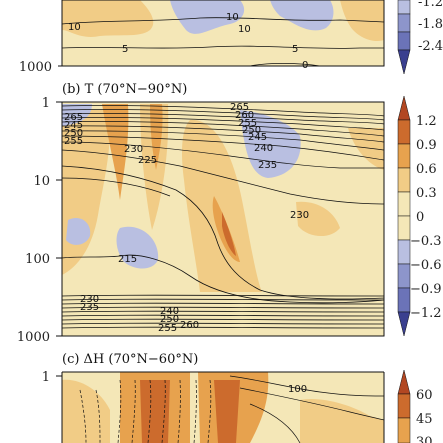  What do you see at coordinates (35, 67) in the screenshot?
I see `panel-a-ytick-label: 1000` at bounding box center [35, 67].